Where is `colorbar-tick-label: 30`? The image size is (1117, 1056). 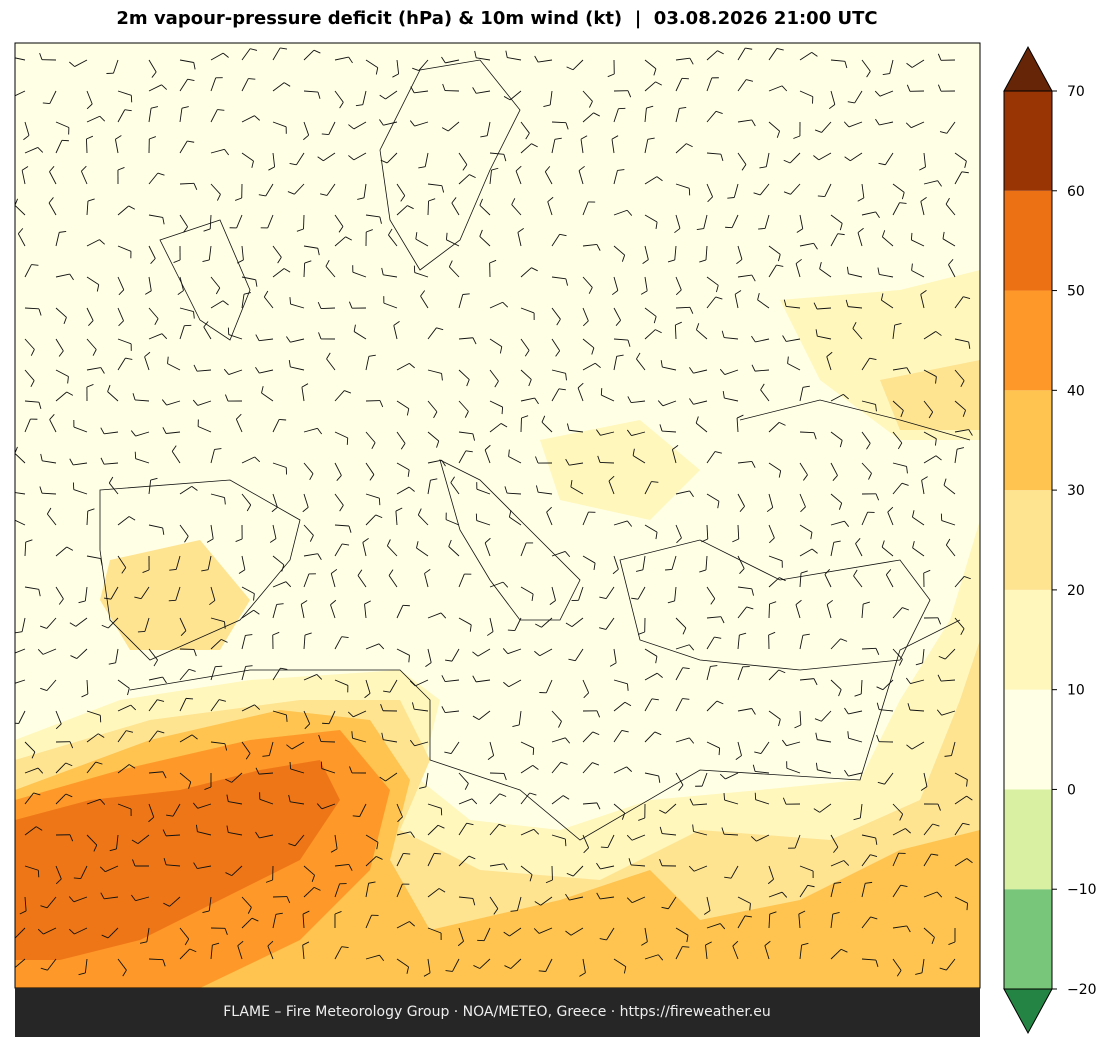 colorbar-tick-label: 30 is located at coordinates (1076, 491).